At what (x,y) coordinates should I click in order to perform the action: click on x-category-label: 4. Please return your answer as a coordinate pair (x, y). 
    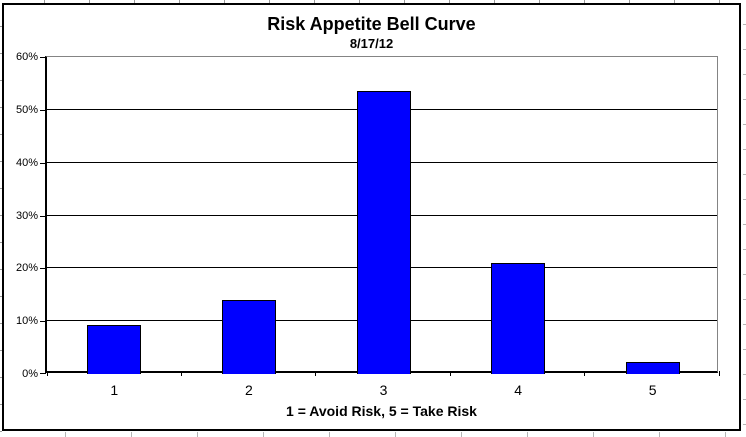
    Looking at the image, I should click on (518, 390).